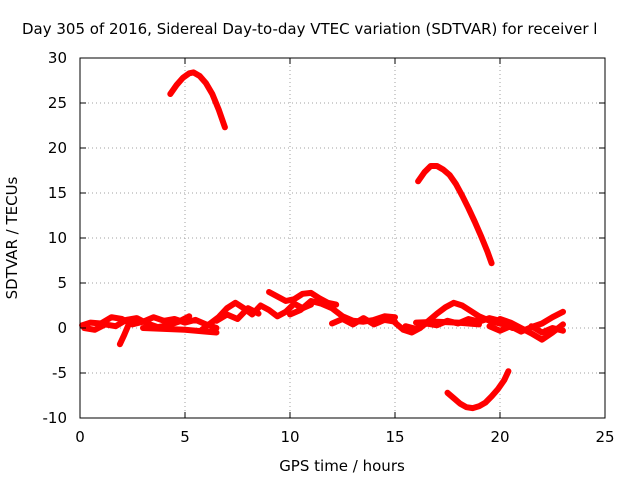 The height and width of the screenshot is (480, 640). Describe the element at coordinates (185, 437) in the screenshot. I see `x-tick-label: 5` at that location.